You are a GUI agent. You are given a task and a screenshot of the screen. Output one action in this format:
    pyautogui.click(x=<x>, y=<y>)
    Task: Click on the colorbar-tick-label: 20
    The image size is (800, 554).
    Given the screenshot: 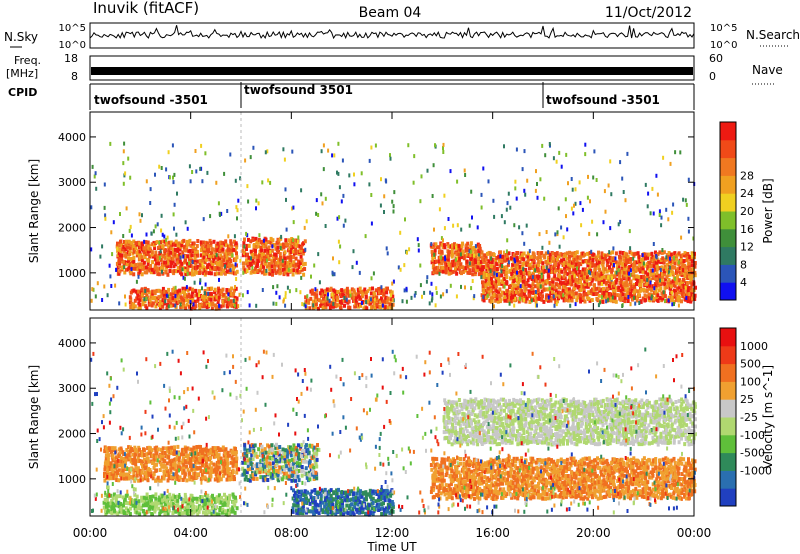 What is the action you would take?
    pyautogui.click(x=747, y=211)
    